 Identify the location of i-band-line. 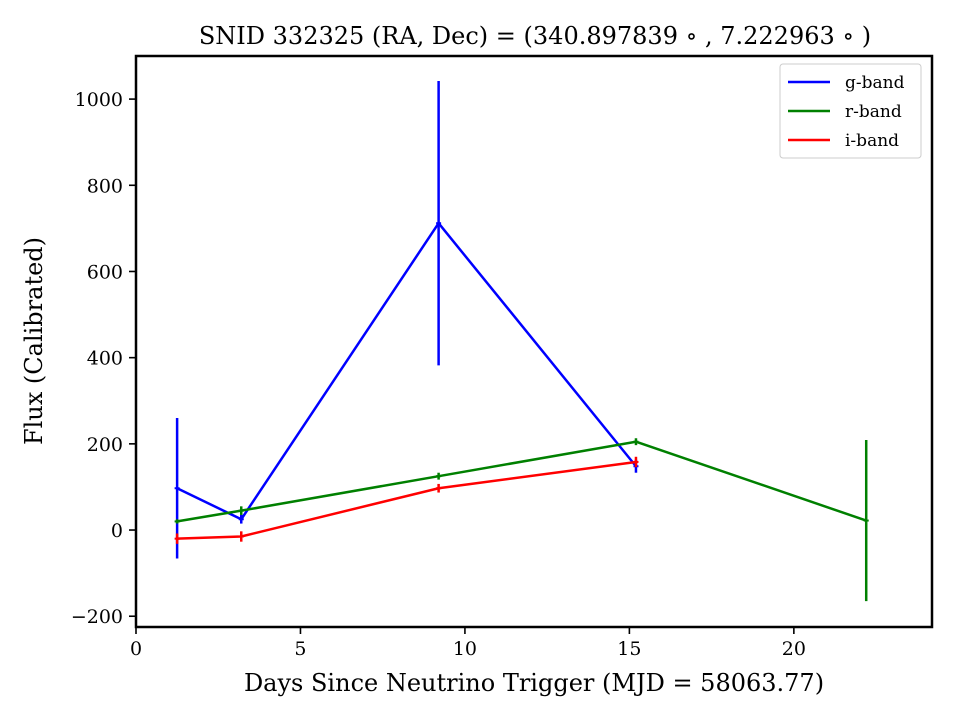
(407, 500).